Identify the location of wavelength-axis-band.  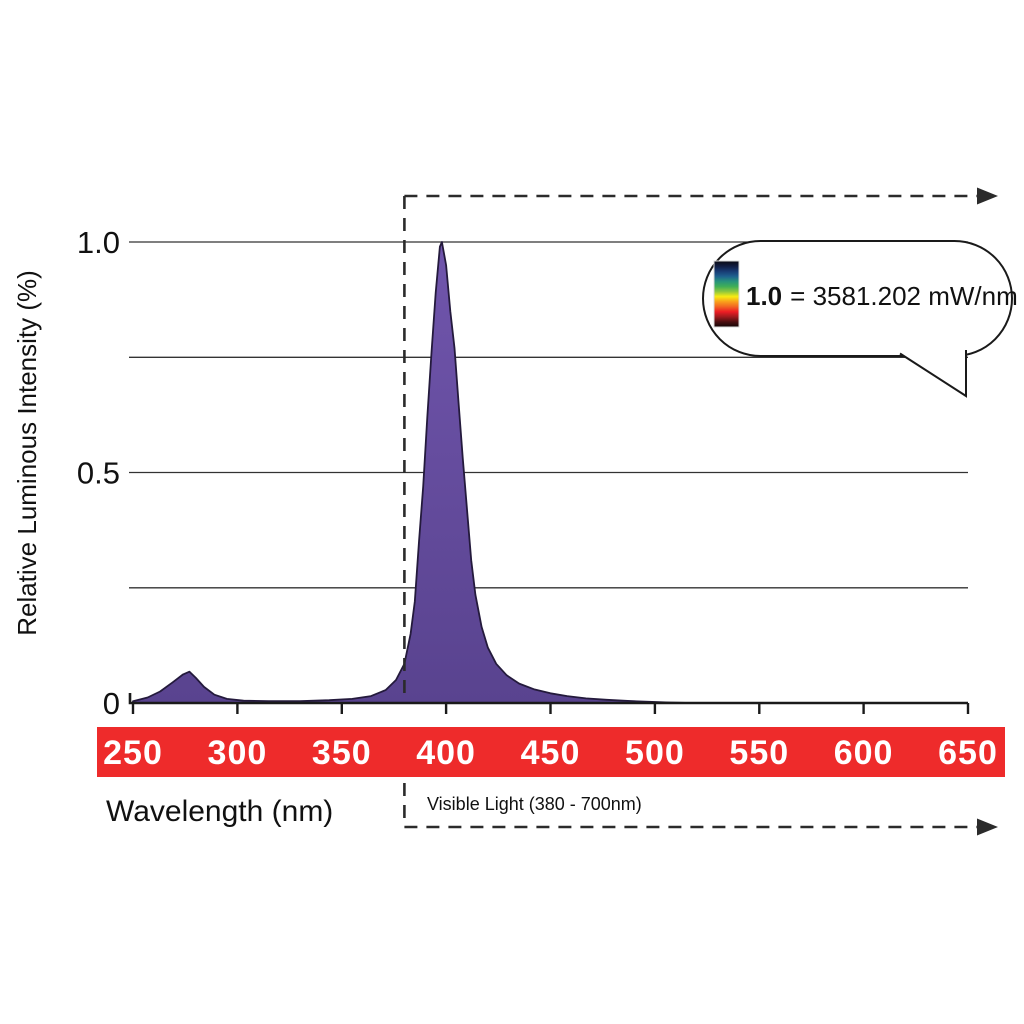
(551, 752).